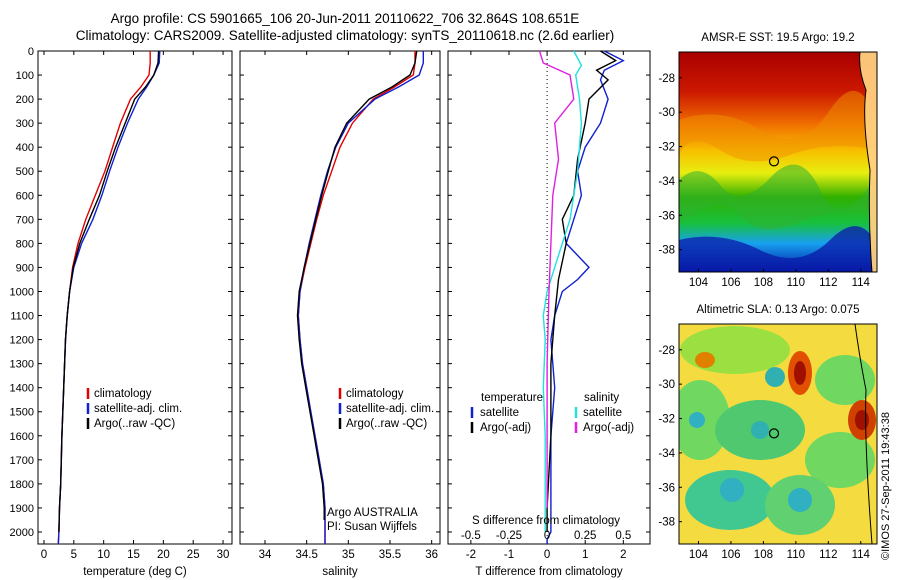 Image resolution: width=900 pixels, height=580 pixels. What do you see at coordinates (265, 555) in the screenshot?
I see `x-tick-label: 34` at bounding box center [265, 555].